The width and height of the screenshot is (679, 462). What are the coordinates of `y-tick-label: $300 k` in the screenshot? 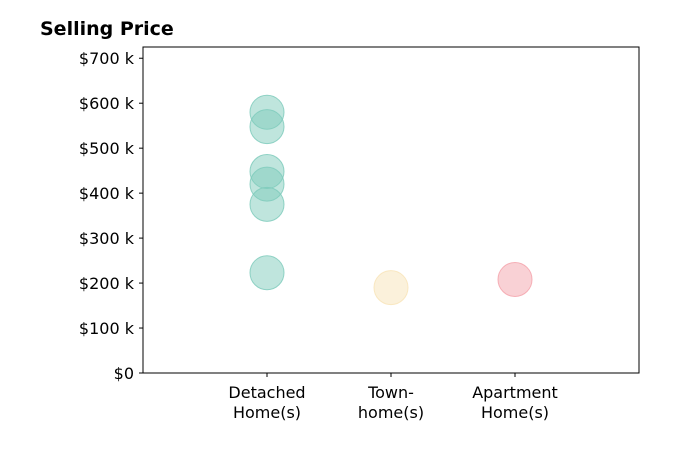 It's located at (107, 238).